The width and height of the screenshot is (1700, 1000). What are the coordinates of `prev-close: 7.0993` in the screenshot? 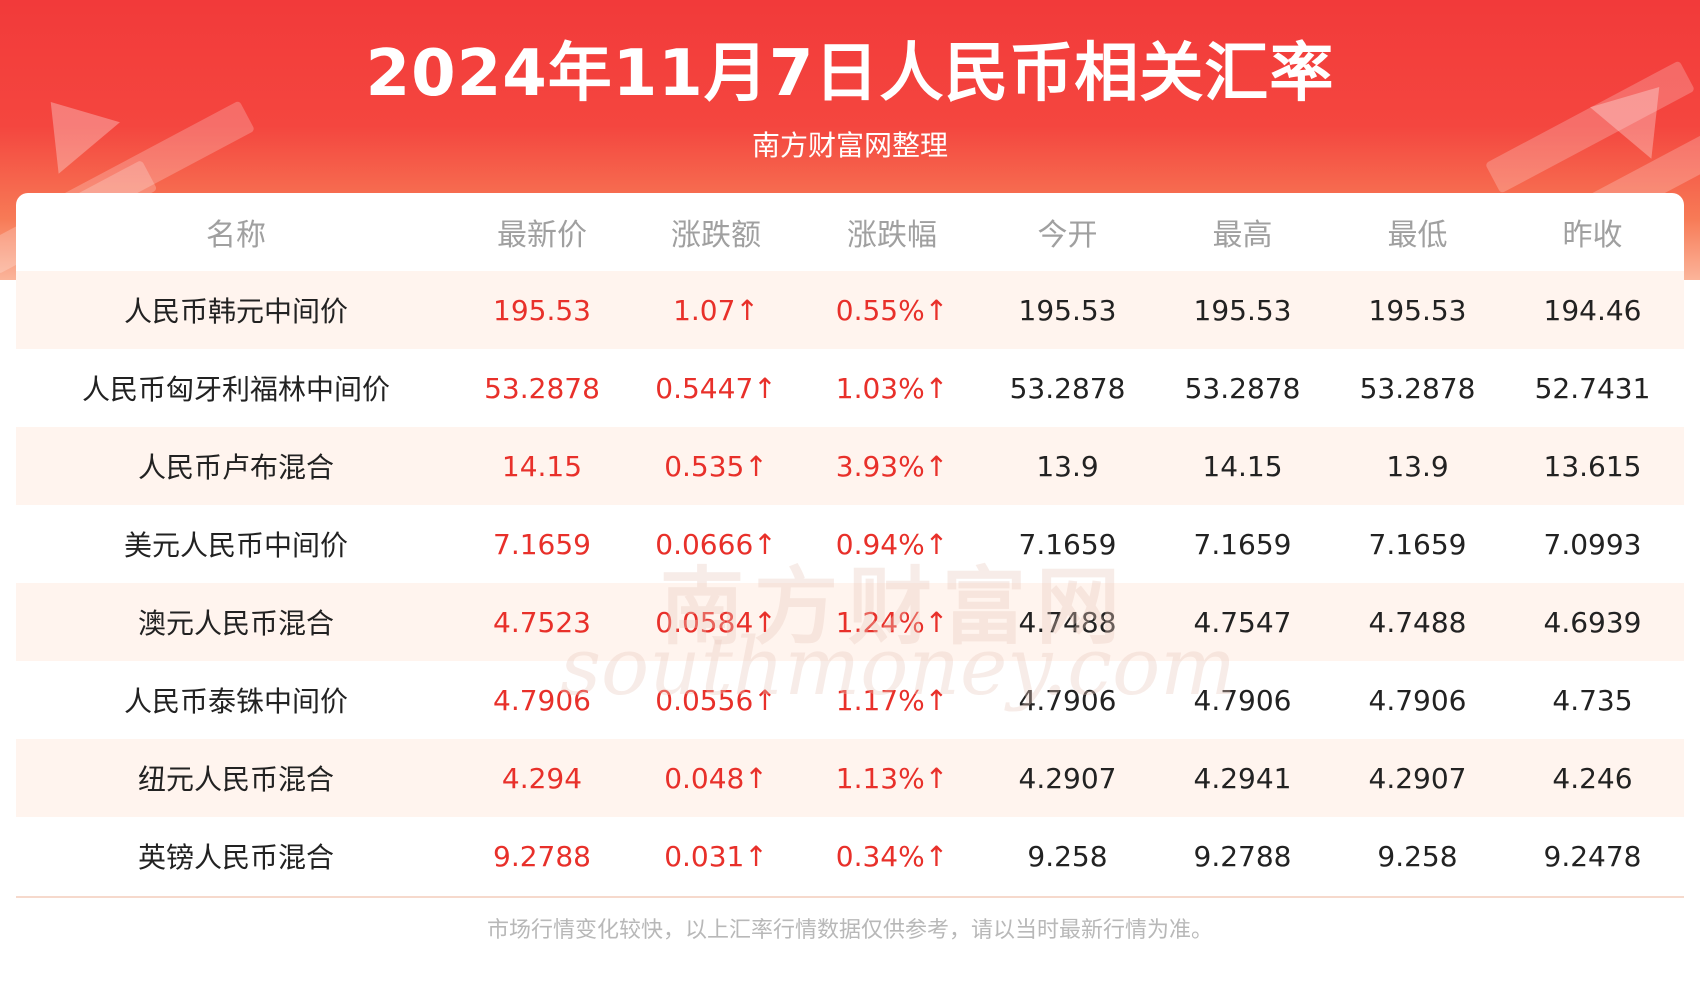 It's located at (1592, 544).